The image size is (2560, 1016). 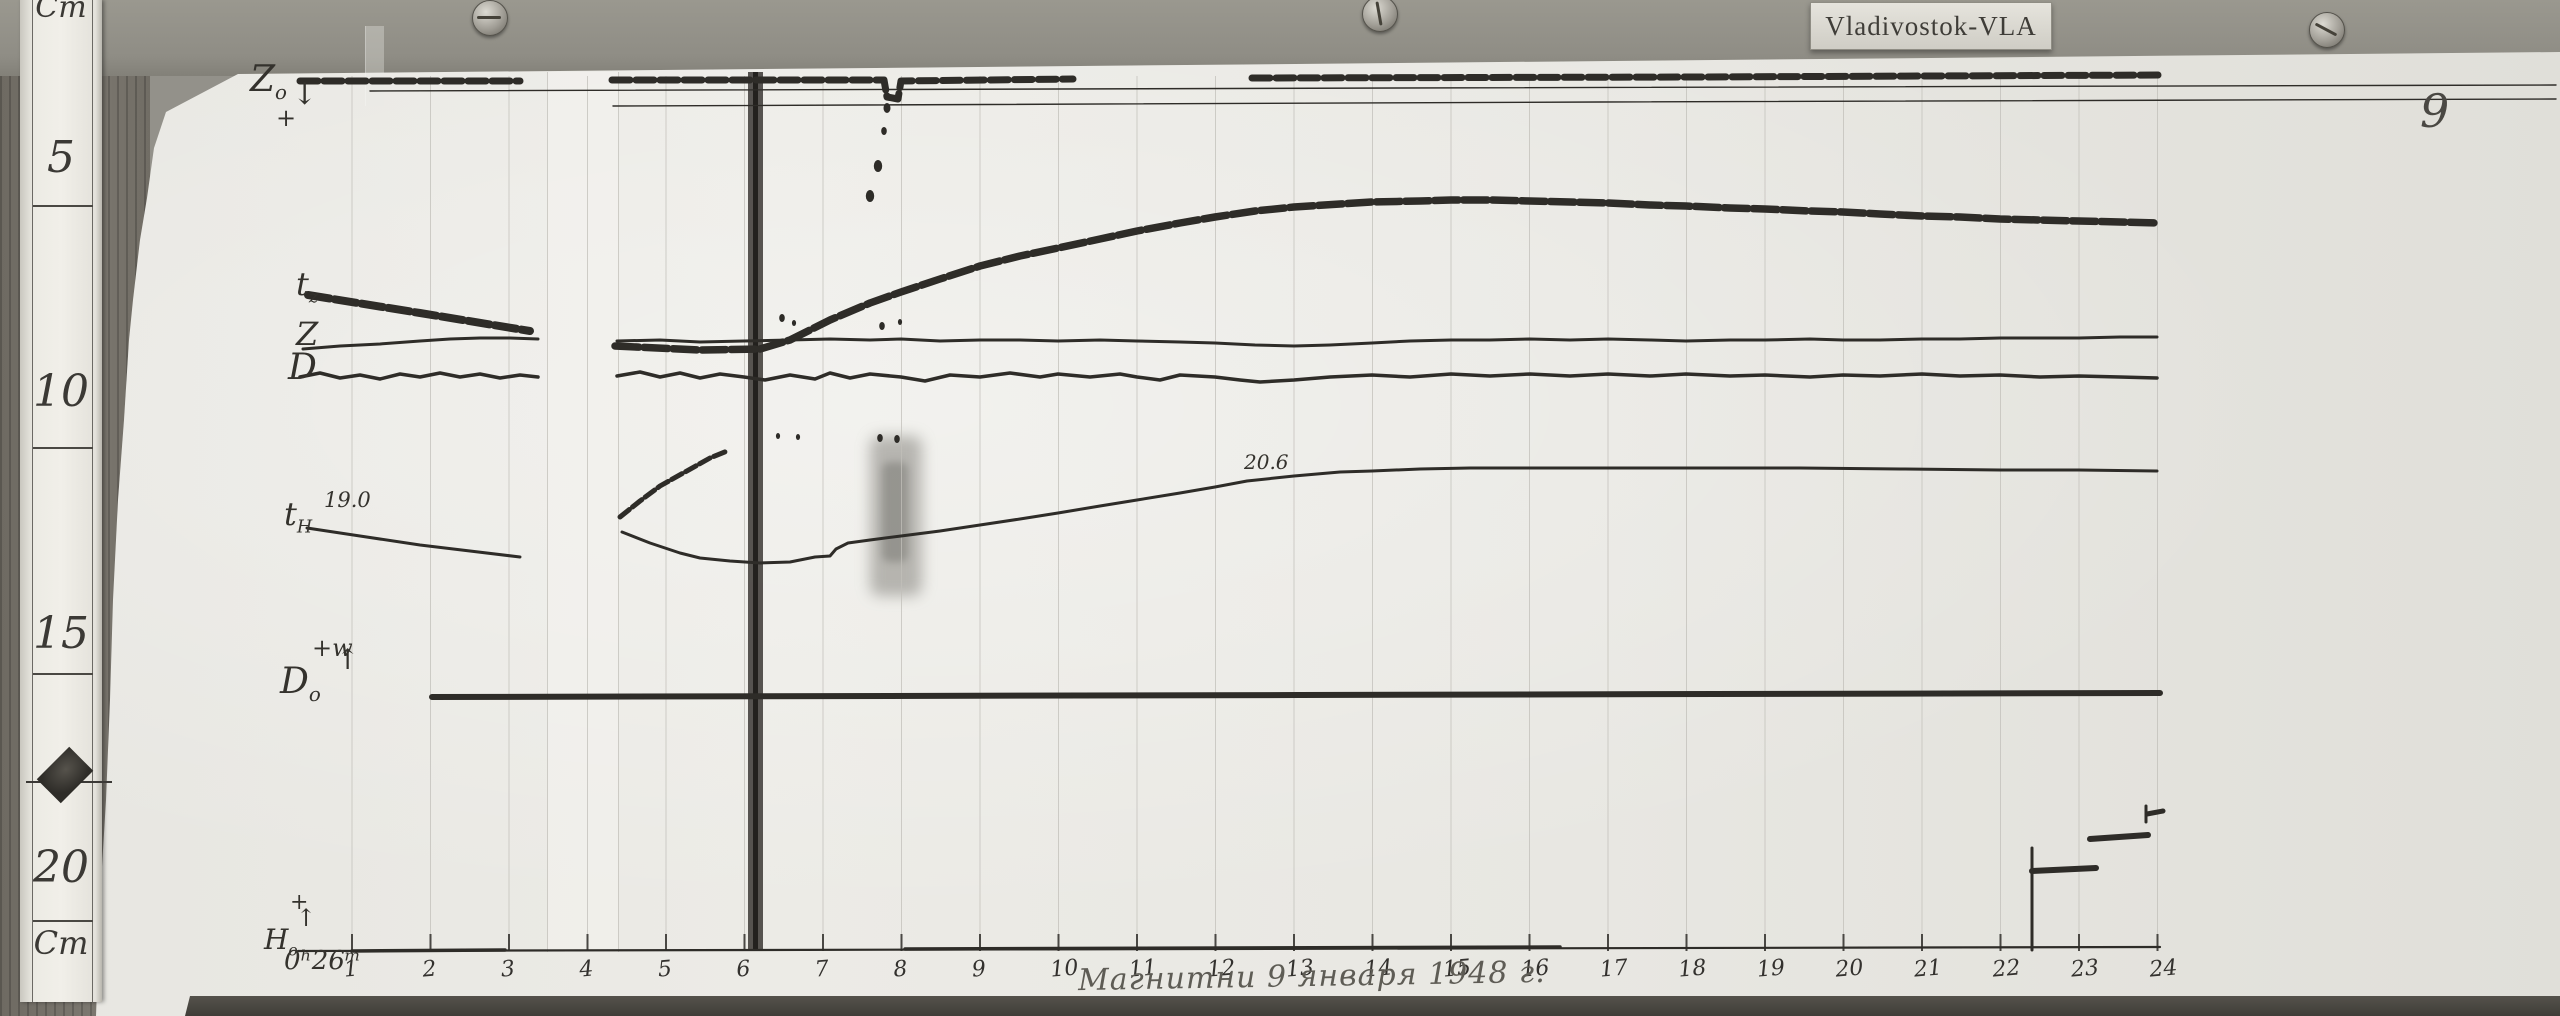 I want to click on hour-label: 21, so click(x=1927, y=968).